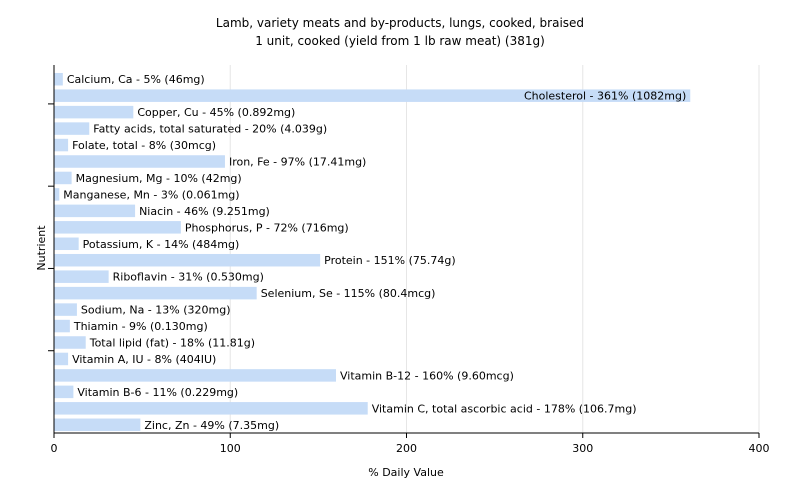  What do you see at coordinates (151, 194) in the screenshot?
I see `bar-label: Manganese, Mn - 3% (0.061mg)` at bounding box center [151, 194].